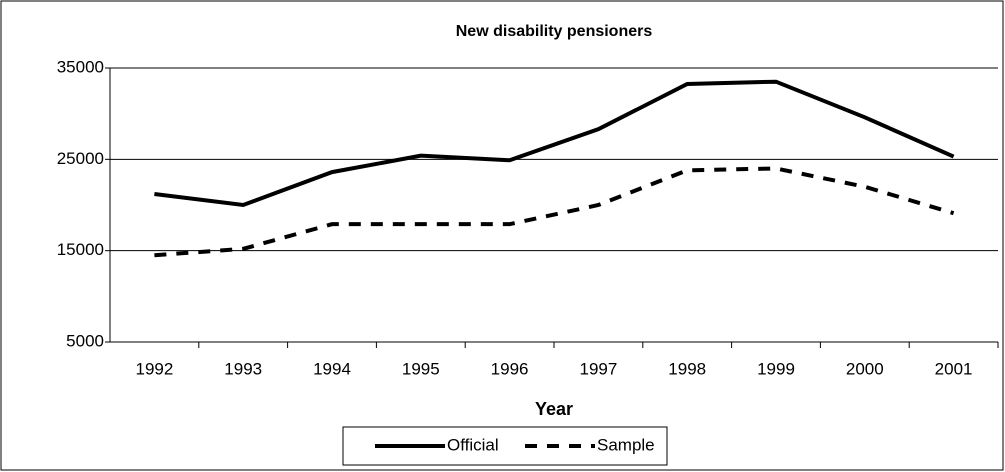 This screenshot has width=1005, height=472. I want to click on x-tick-label: 1993, so click(243, 368).